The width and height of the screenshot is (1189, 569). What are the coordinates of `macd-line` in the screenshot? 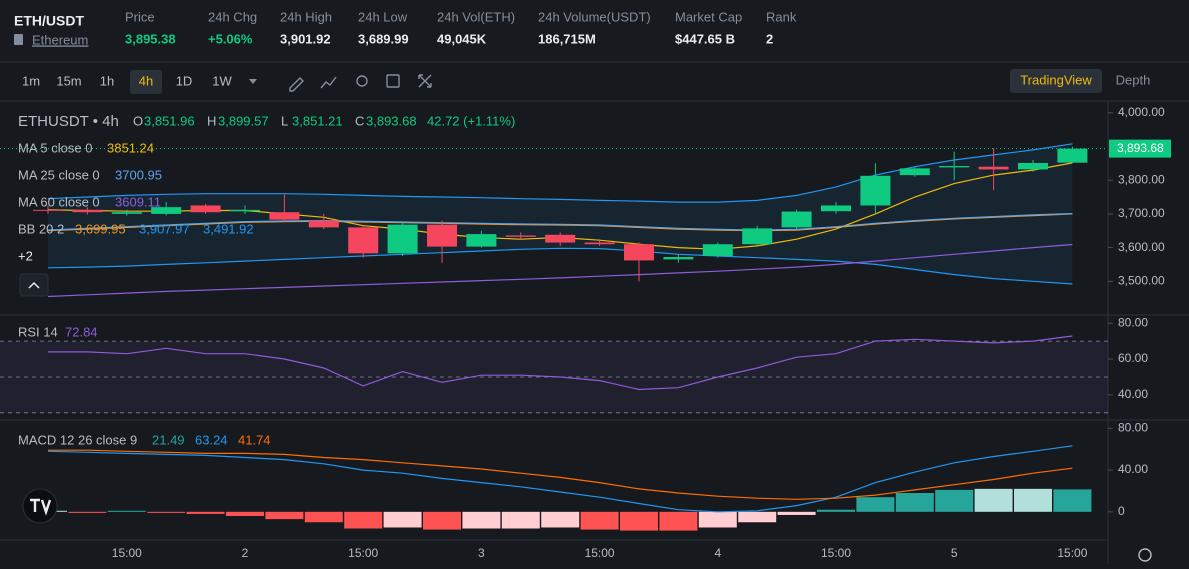 It's located at (560, 479).